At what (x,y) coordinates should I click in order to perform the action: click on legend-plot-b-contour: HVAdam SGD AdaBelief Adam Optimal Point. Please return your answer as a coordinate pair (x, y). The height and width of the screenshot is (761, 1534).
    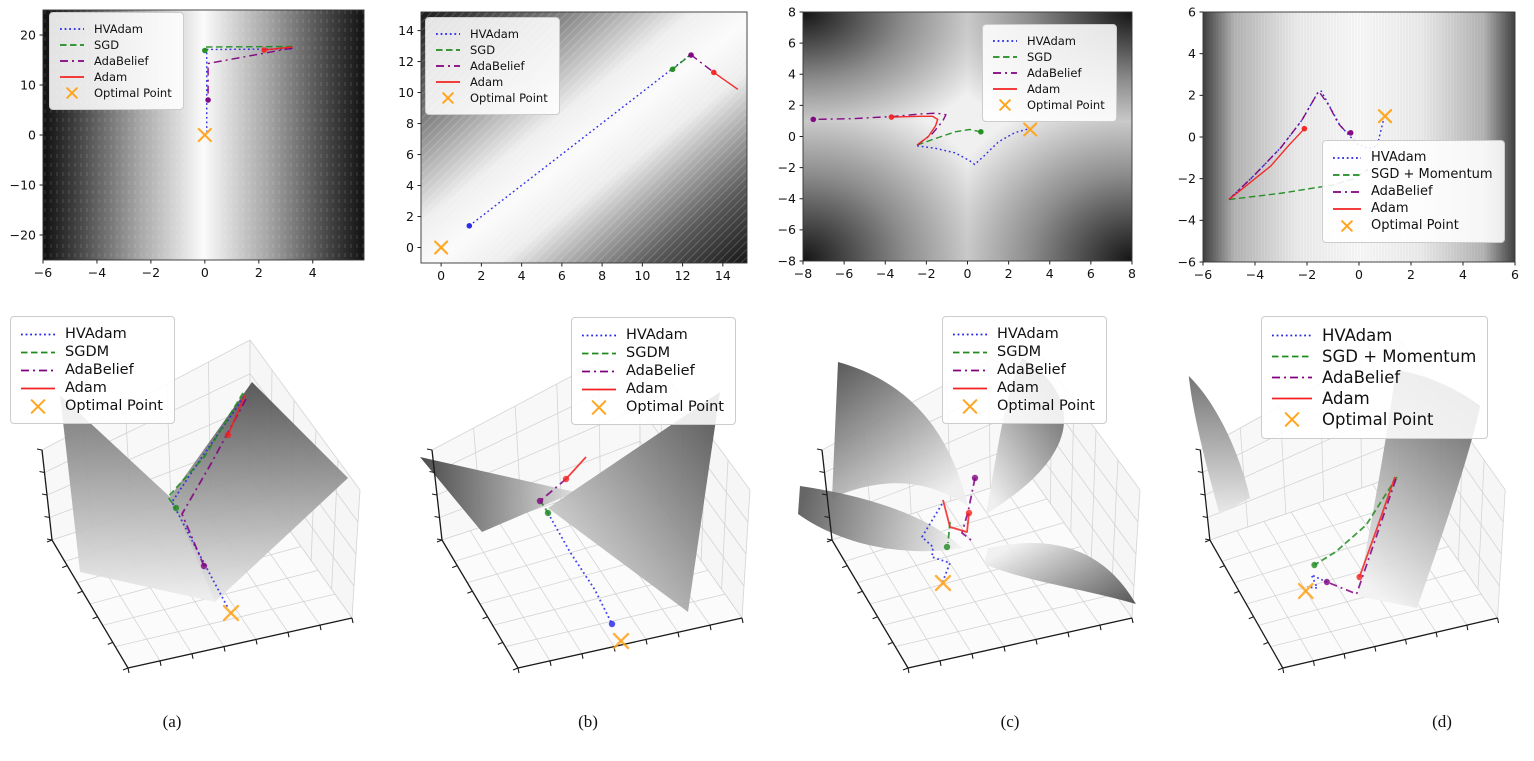
    Looking at the image, I should click on (492, 66).